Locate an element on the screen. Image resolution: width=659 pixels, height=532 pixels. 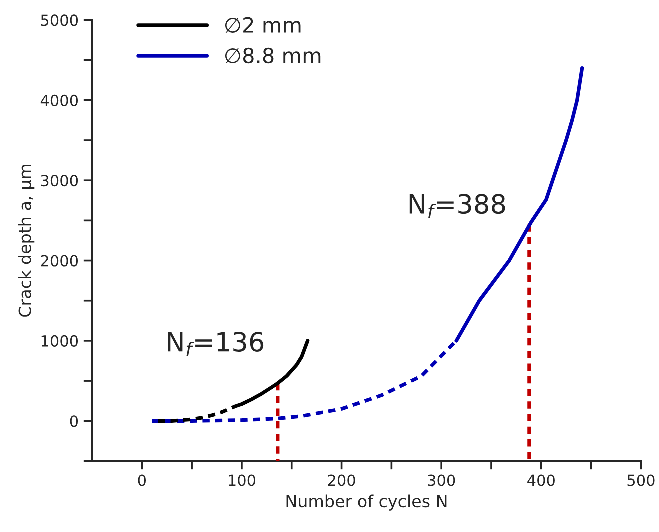
annotation: N$_{f}$=388 is located at coordinates (458, 206).